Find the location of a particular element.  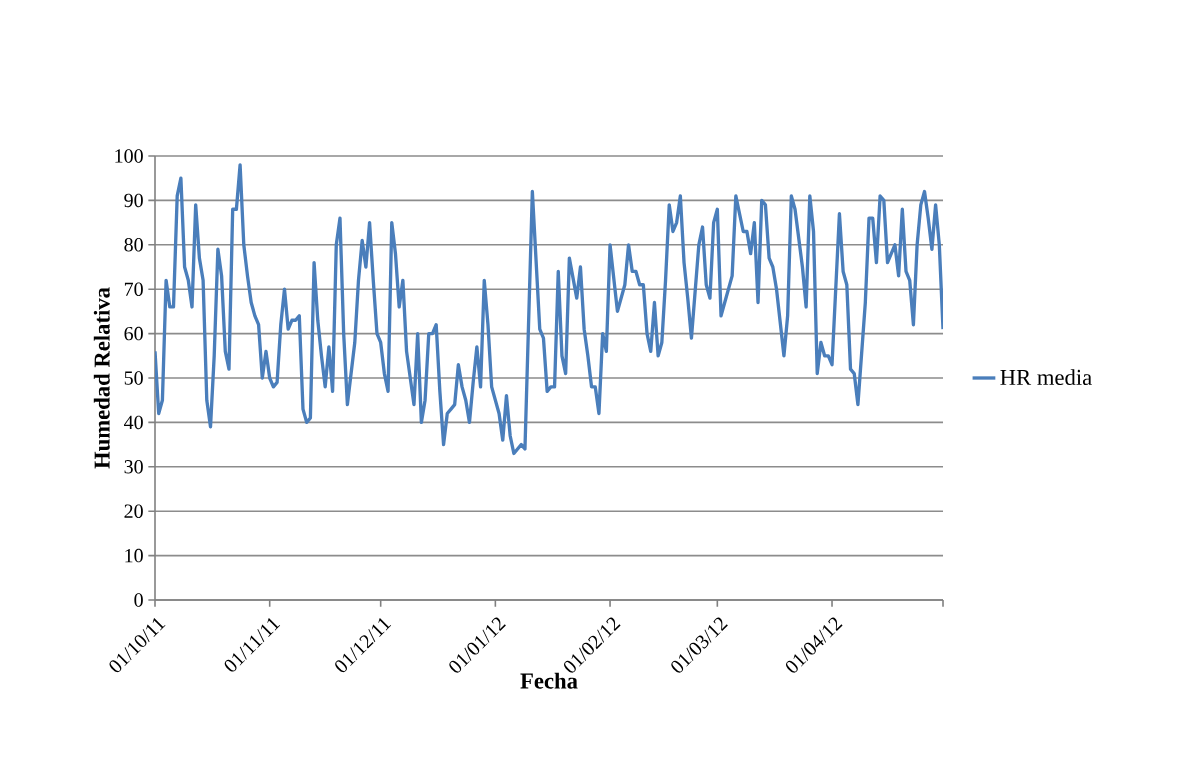

y-tick-label: 60 is located at coordinates (133, 333).